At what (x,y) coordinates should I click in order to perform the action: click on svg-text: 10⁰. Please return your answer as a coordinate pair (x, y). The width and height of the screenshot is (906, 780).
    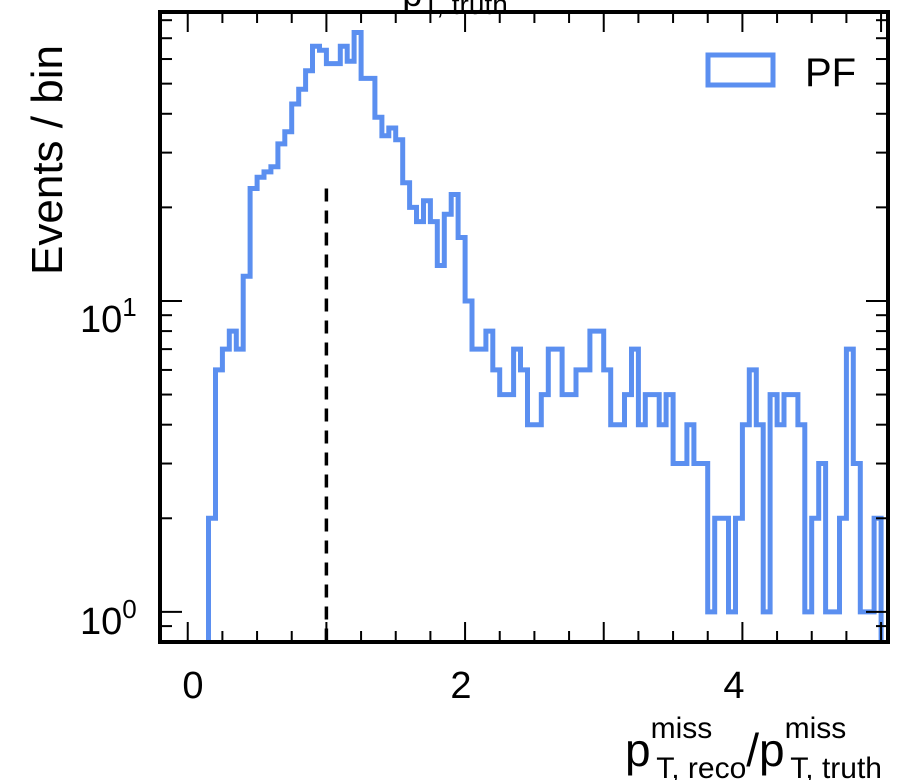
    Looking at the image, I should click on (108, 618).